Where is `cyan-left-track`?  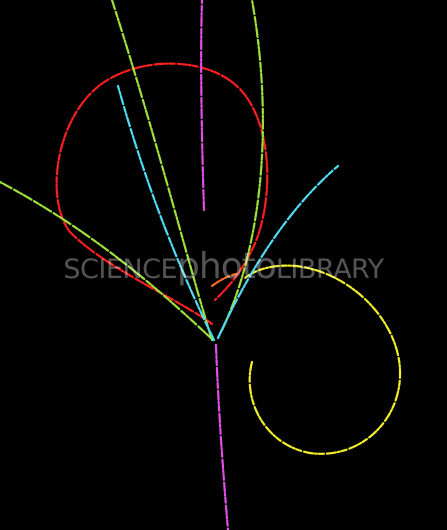 cyan-left-track is located at coordinates (166, 213).